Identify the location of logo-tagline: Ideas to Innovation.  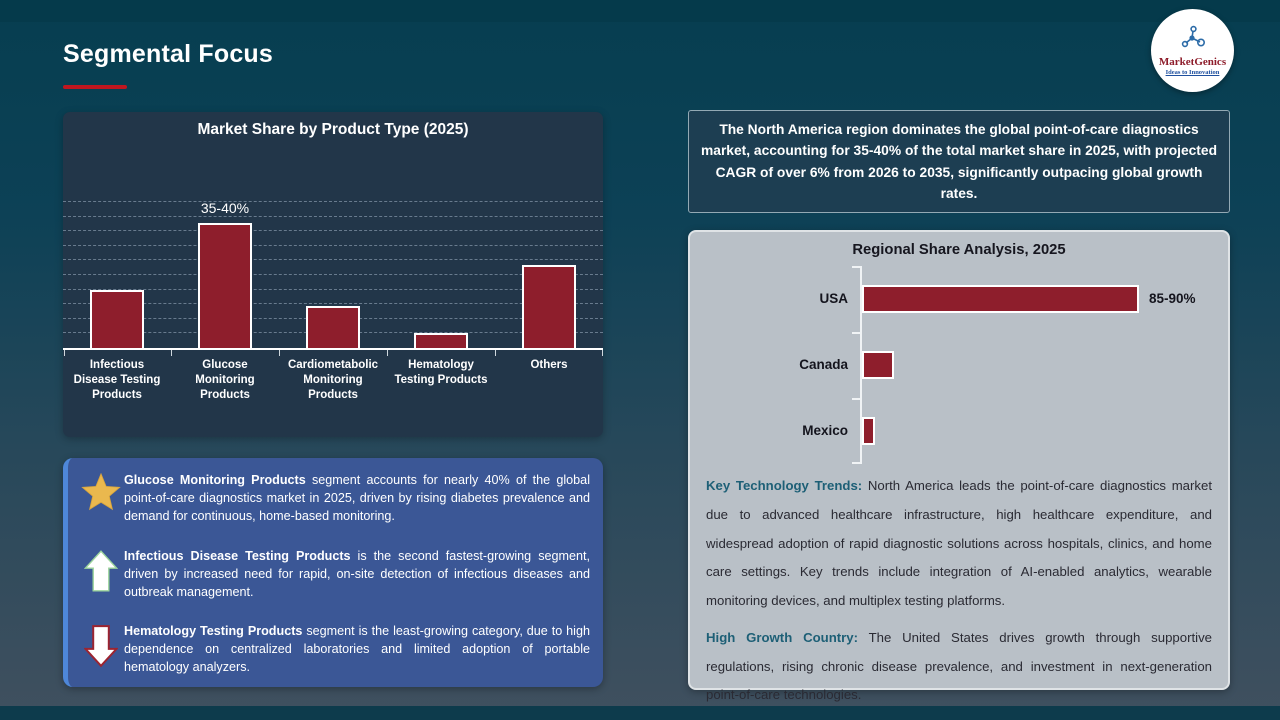
(1192, 73).